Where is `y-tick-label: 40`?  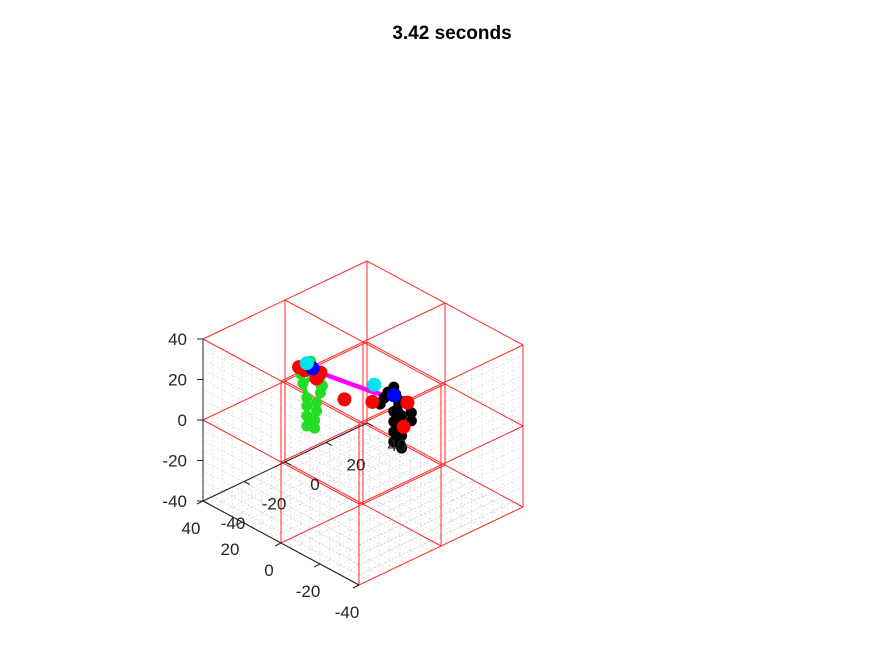
y-tick-label: 40 is located at coordinates (397, 445).